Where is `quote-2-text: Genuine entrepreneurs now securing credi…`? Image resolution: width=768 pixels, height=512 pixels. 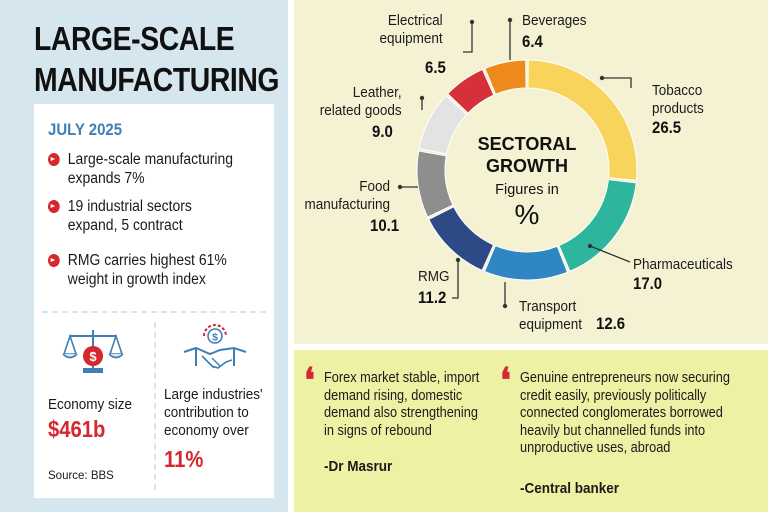
quote-2-text: Genuine entrepreneurs now securing credi… is located at coordinates (625, 413).